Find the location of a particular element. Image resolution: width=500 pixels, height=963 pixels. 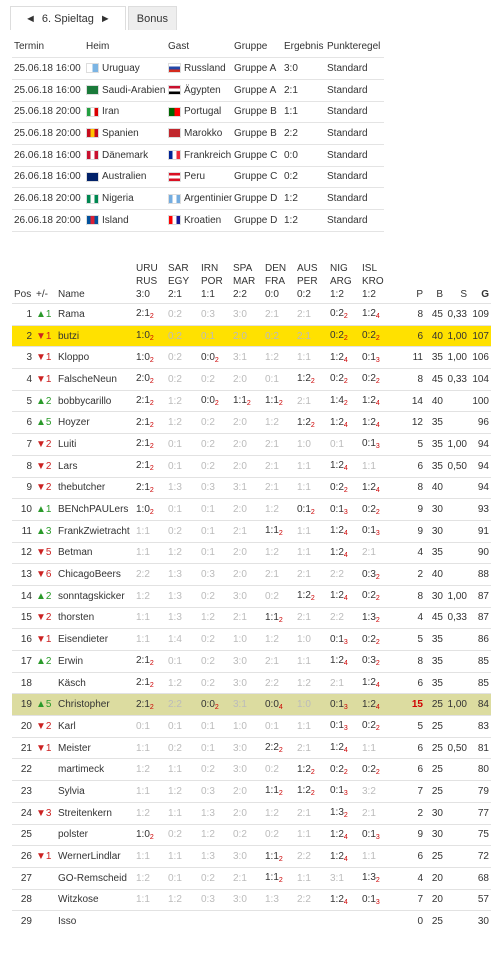

tip-cell: 0:1 is located at coordinates (215, 335).